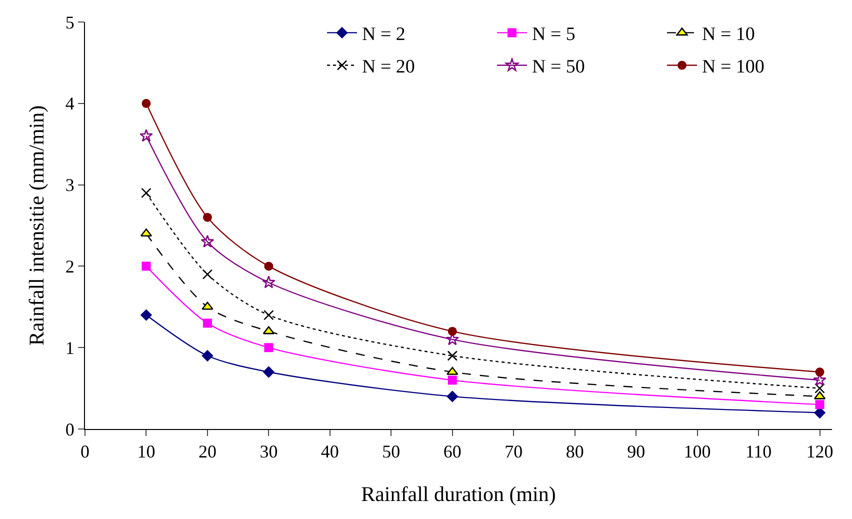 The image size is (852, 519). Describe the element at coordinates (207, 452) in the screenshot. I see `x-tick-label: 20` at that location.